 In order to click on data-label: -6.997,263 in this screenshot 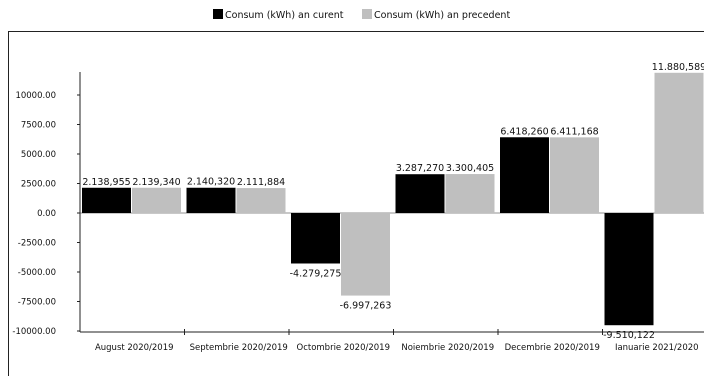, I will do `click(366, 306)`.